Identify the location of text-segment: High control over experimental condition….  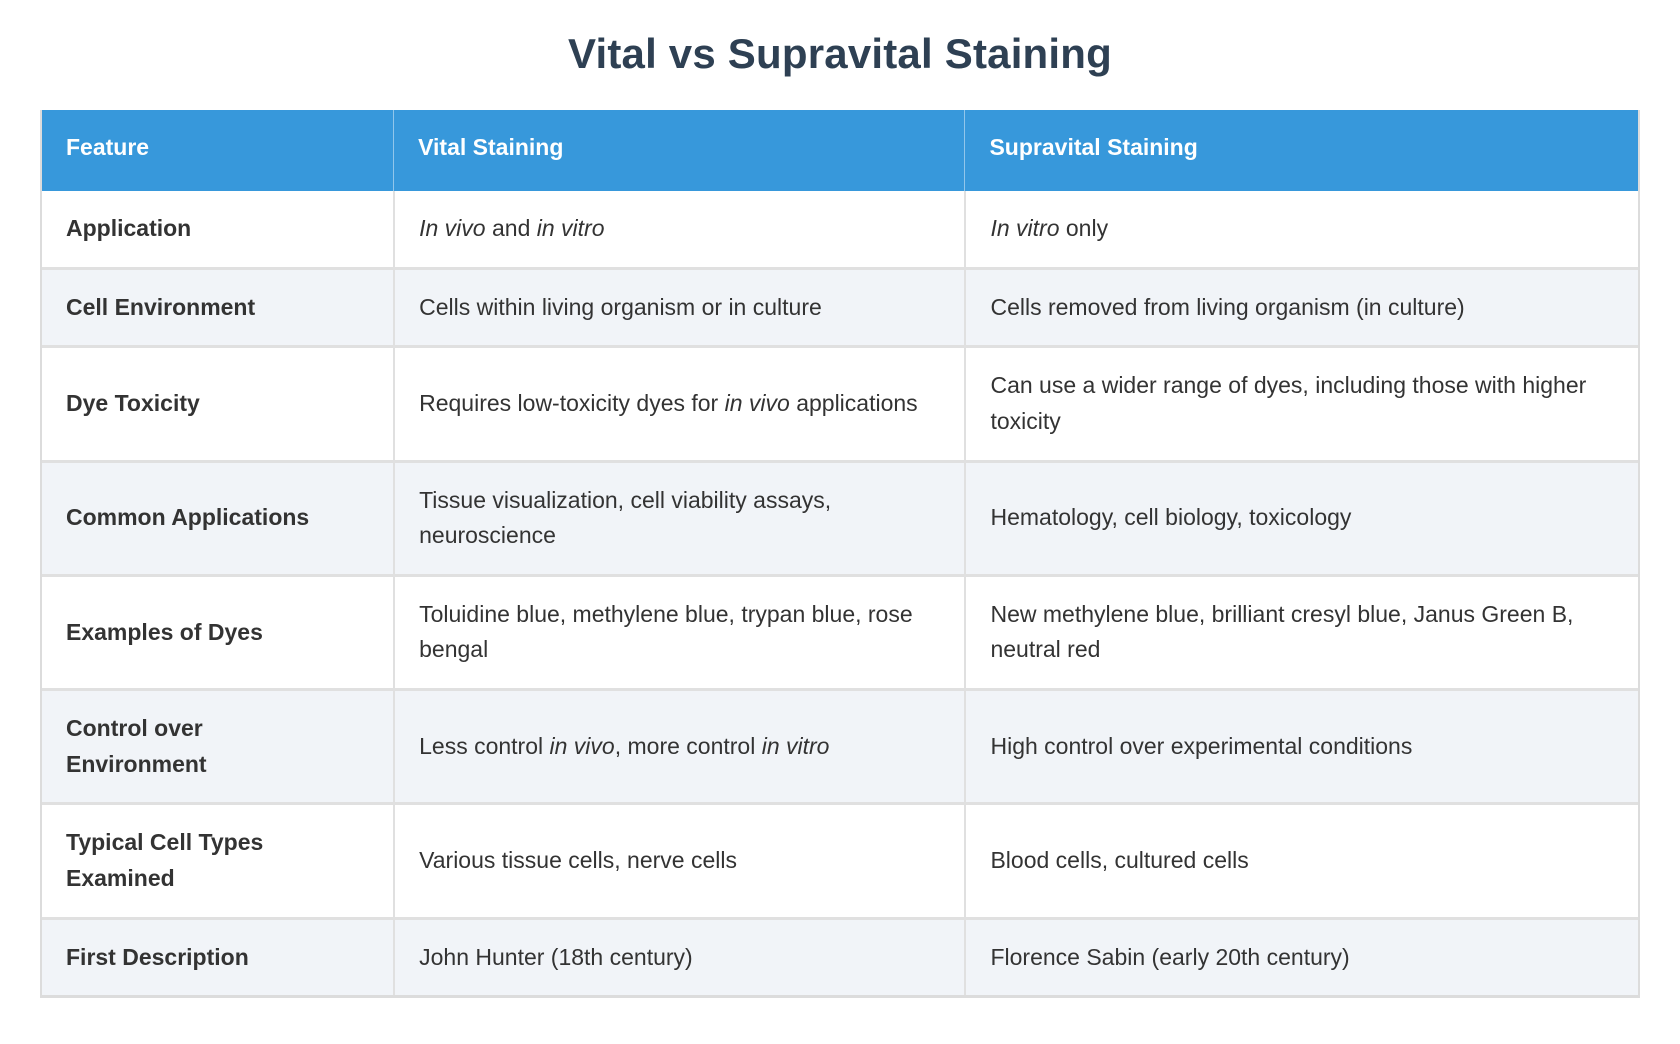
(1201, 745).